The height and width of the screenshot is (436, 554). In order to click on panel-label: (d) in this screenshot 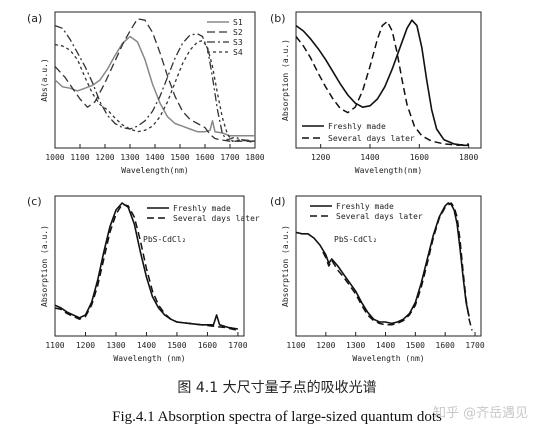, I will do `click(278, 201)`.